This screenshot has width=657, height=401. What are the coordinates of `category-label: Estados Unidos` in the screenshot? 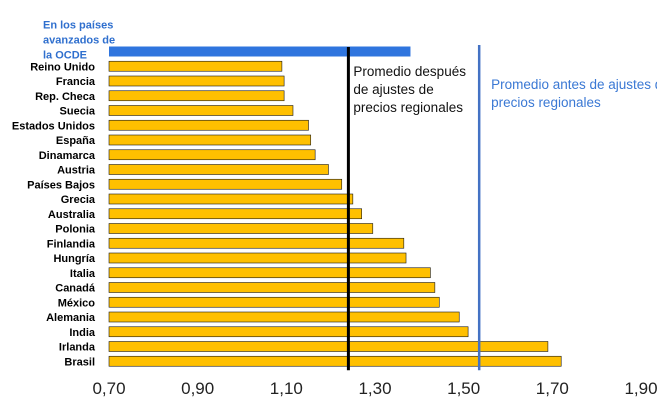 It's located at (53, 126).